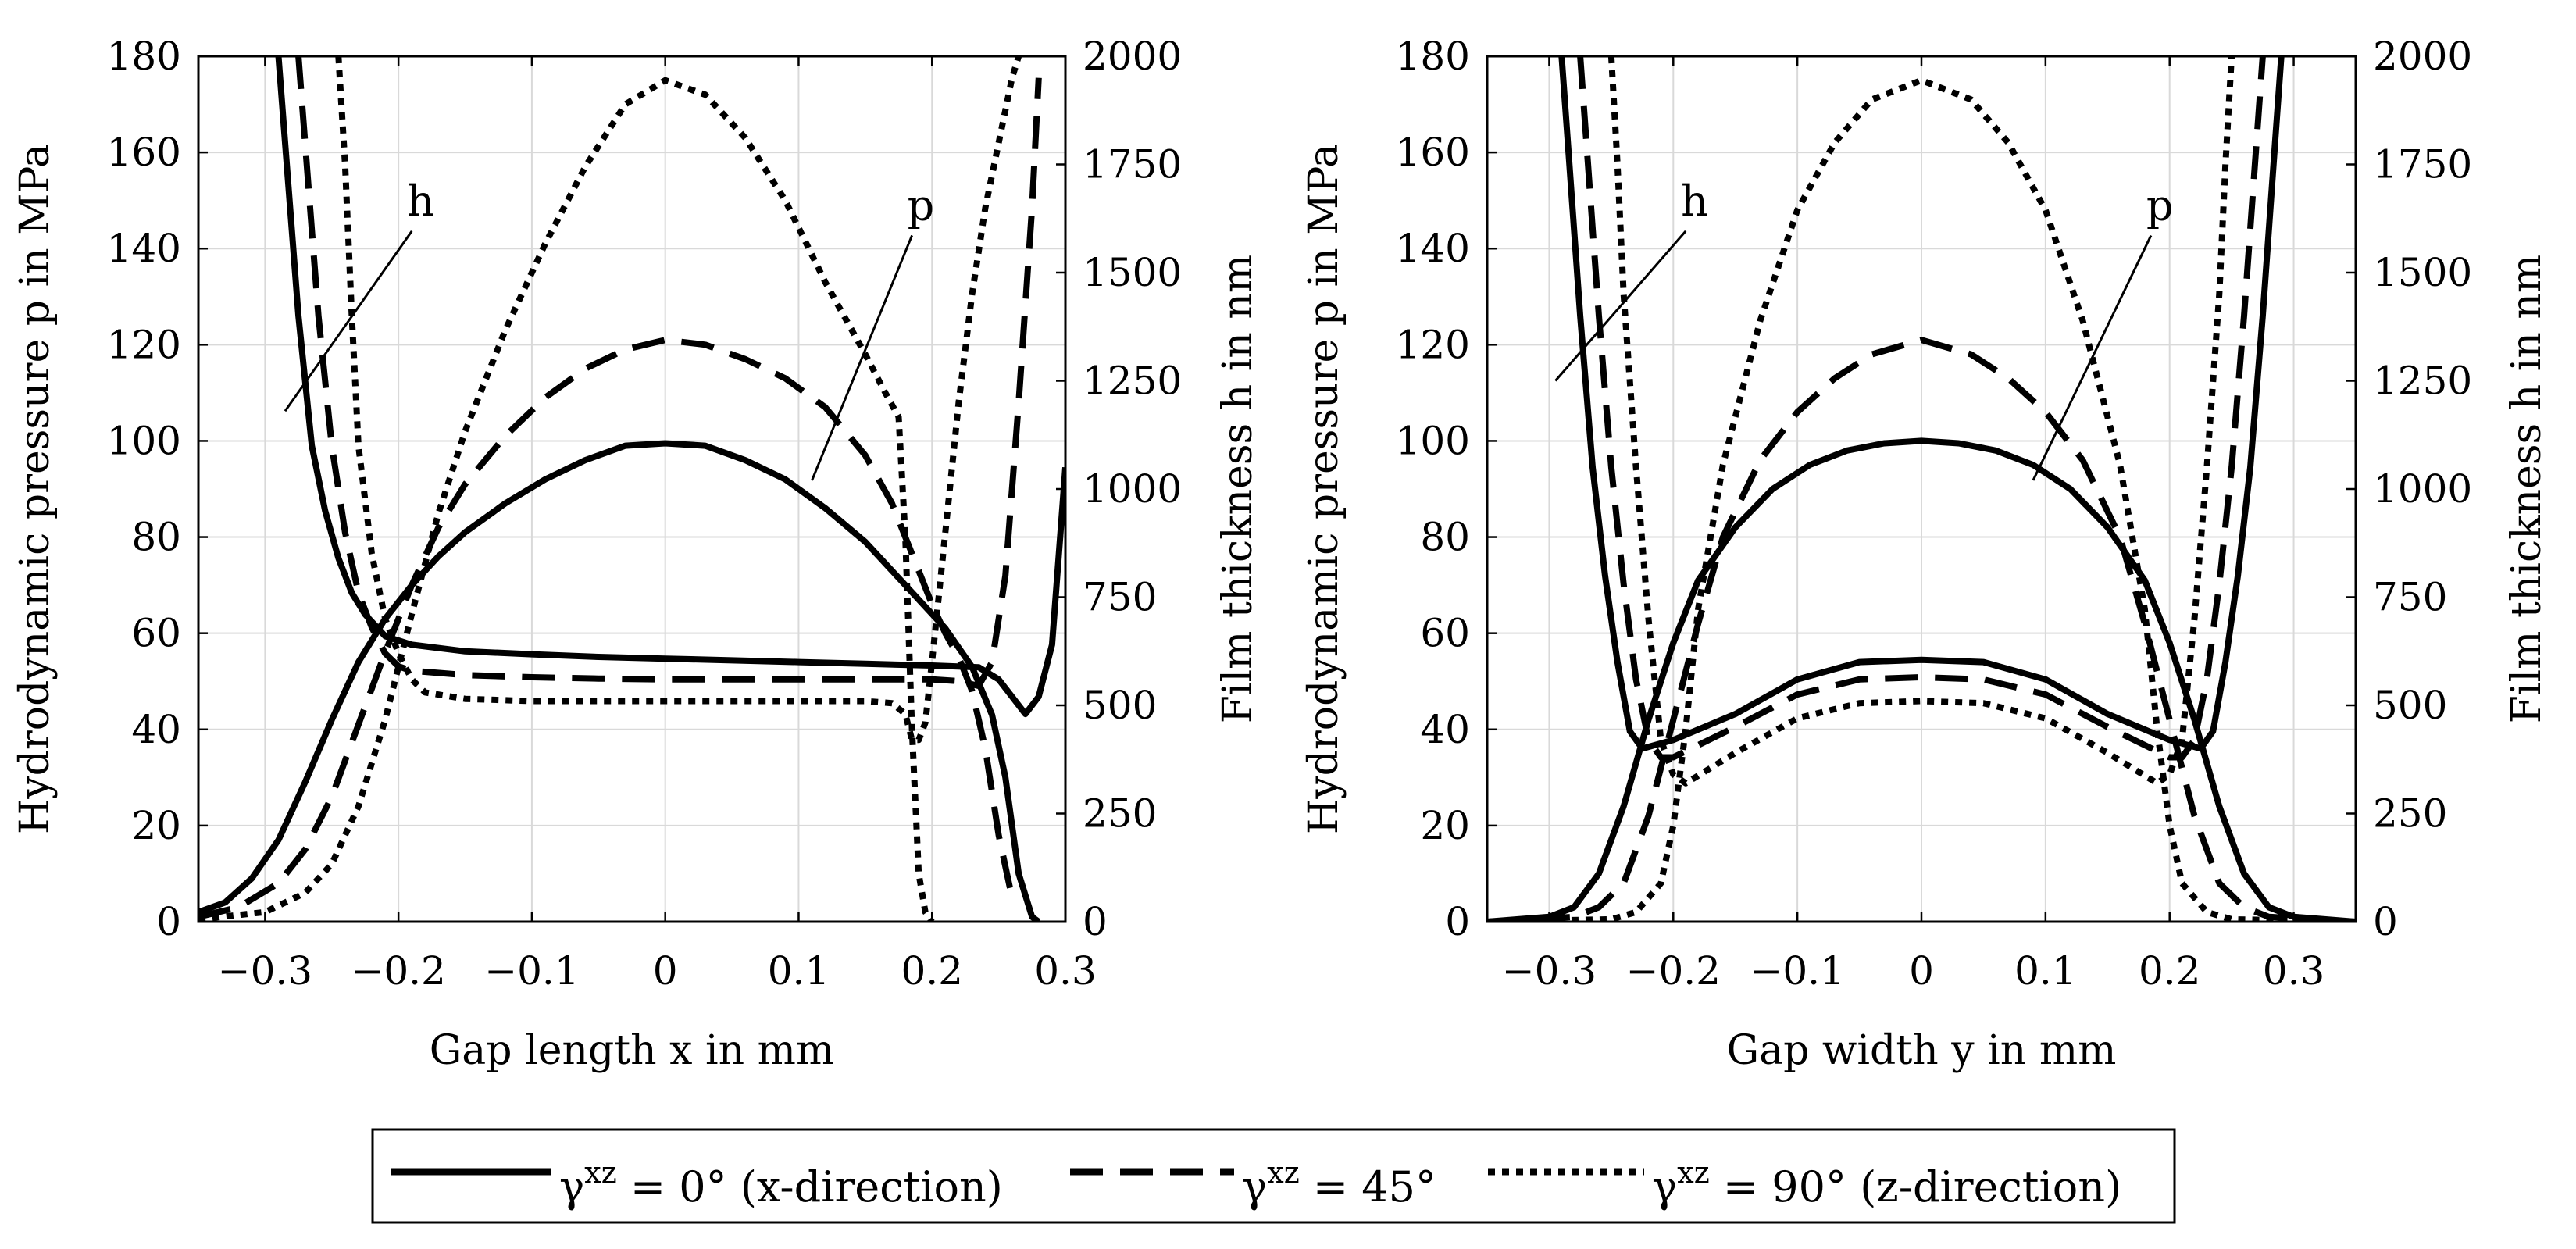 The image size is (2576, 1249). Describe the element at coordinates (1922, 1050) in the screenshot. I see `x-axis-label: Gap width y in mm` at that location.